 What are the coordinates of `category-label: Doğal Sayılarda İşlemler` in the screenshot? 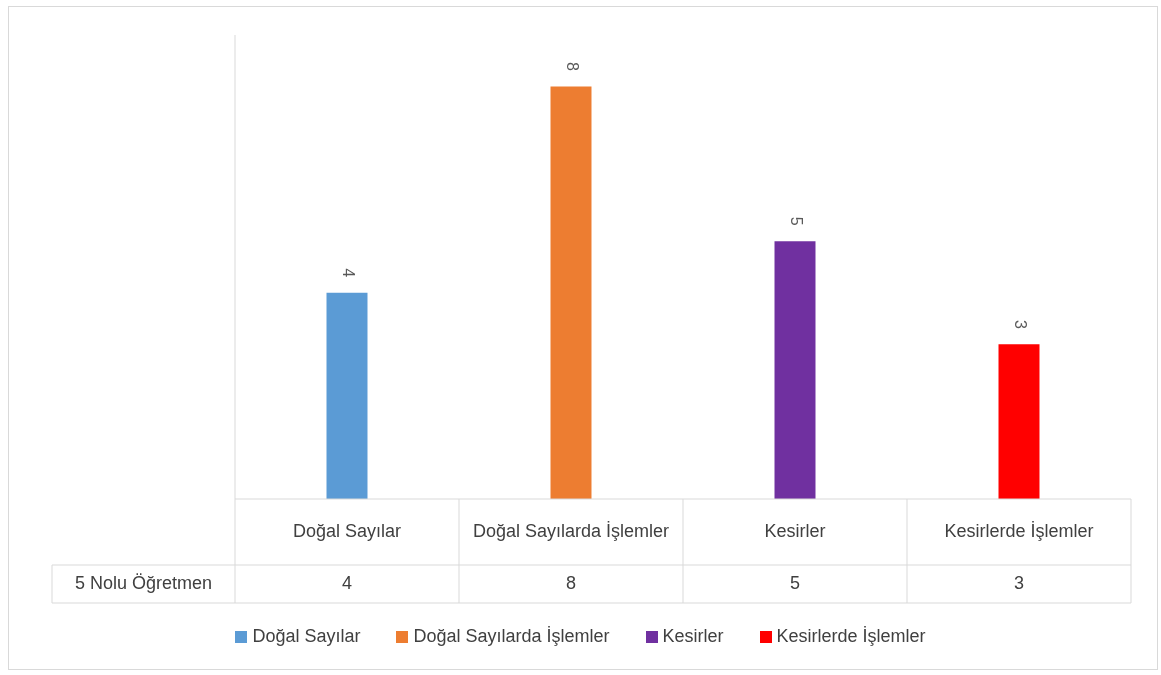 It's located at (511, 636).